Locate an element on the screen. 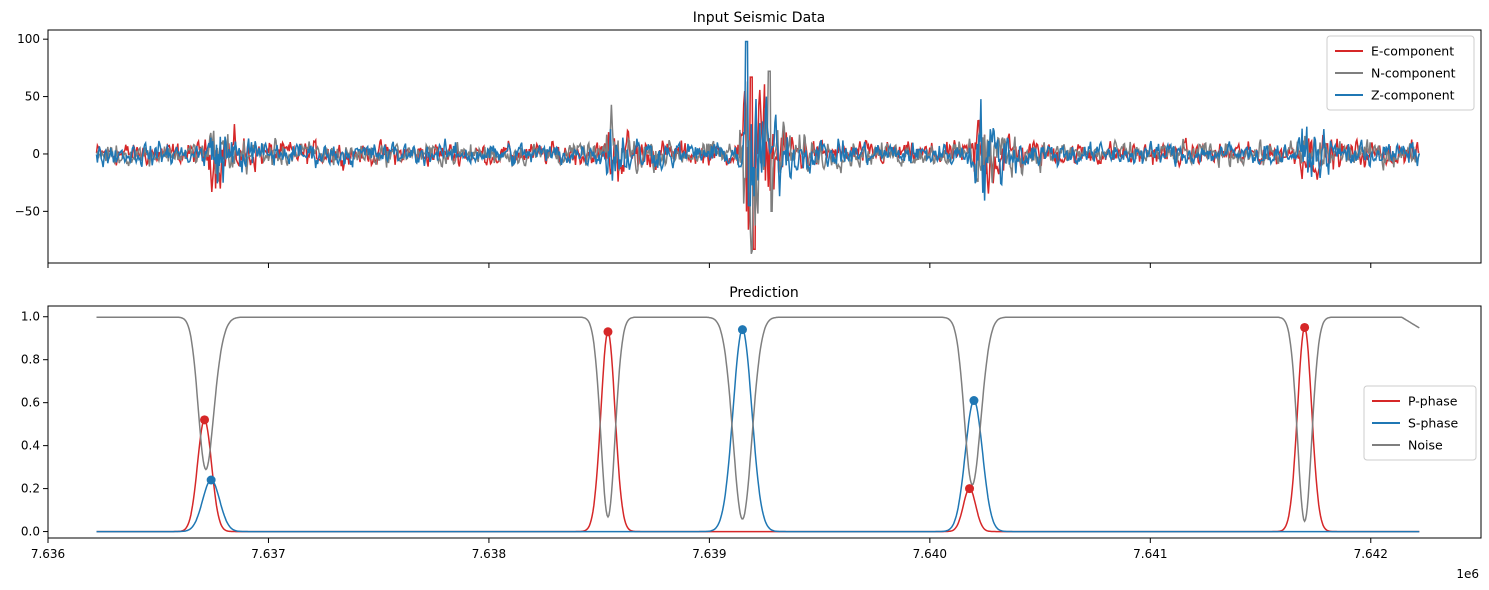 This screenshot has height=590, width=1489. y-tick-label: 0.6 is located at coordinates (30, 403).